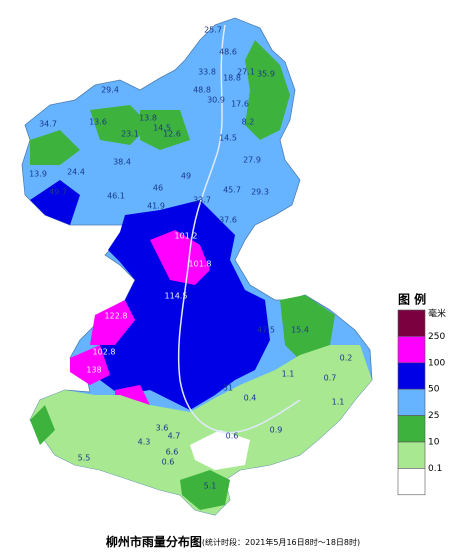 Image resolution: width=466 pixels, height=559 pixels. What do you see at coordinates (144, 442) in the screenshot?
I see `station-value: 4.3` at bounding box center [144, 442].